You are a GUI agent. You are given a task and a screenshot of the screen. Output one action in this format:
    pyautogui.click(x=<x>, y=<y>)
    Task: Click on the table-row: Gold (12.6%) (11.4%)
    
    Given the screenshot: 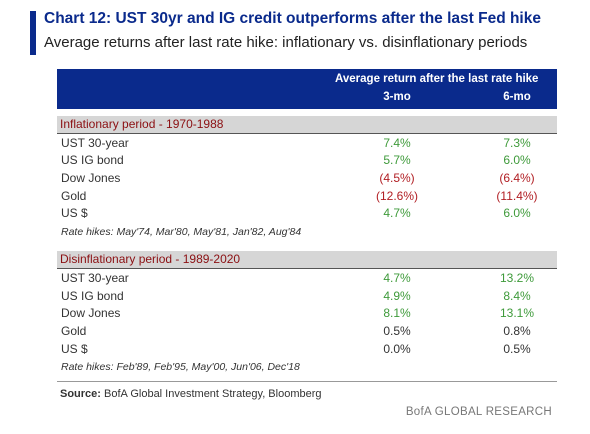 What is the action you would take?
    pyautogui.click(x=307, y=196)
    